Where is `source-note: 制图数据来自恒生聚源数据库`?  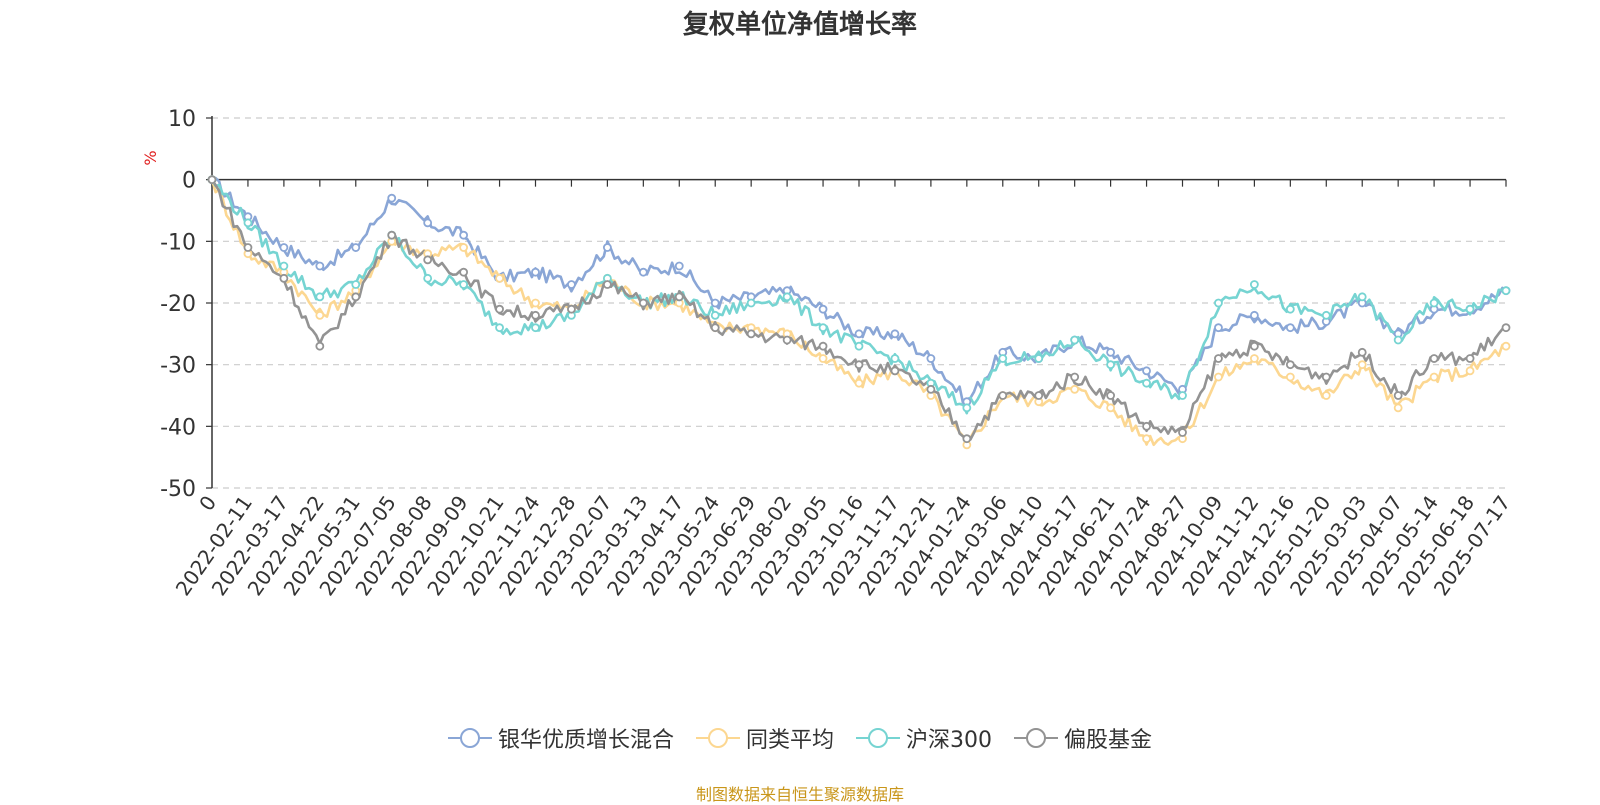
source-note: 制图数据来自恒生聚源数据库 is located at coordinates (799, 794).